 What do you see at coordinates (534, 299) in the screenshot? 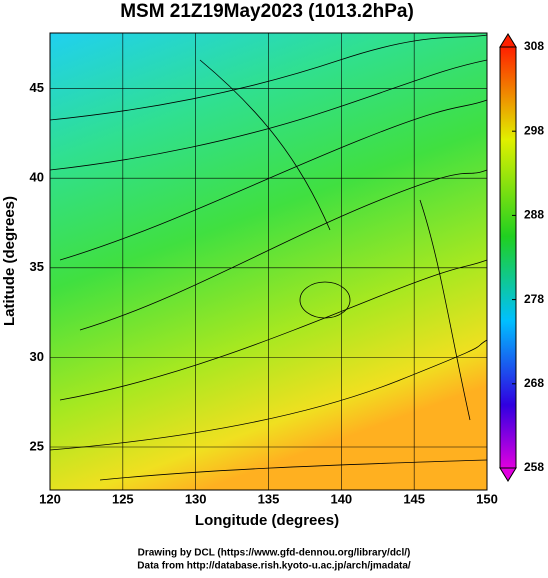
I see `colorbar-tick-label: 278` at bounding box center [534, 299].